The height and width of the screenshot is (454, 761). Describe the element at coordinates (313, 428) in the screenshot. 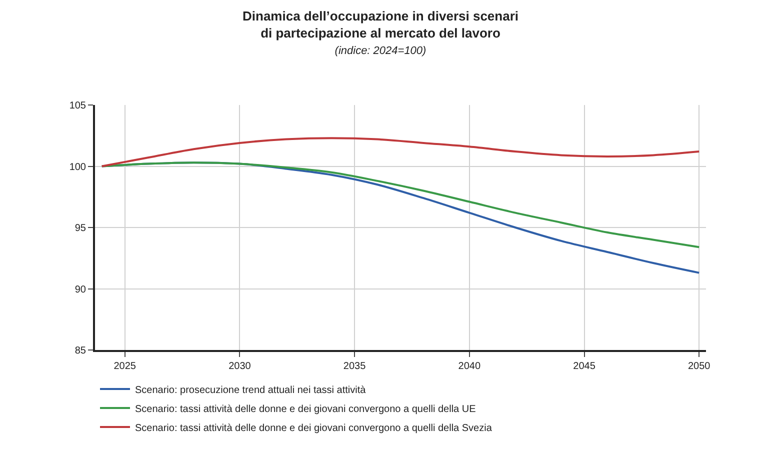

I see `legend-label: Scenario: tassi attività delle donne e dei giovani convergono a quelli della Svezia` at that location.